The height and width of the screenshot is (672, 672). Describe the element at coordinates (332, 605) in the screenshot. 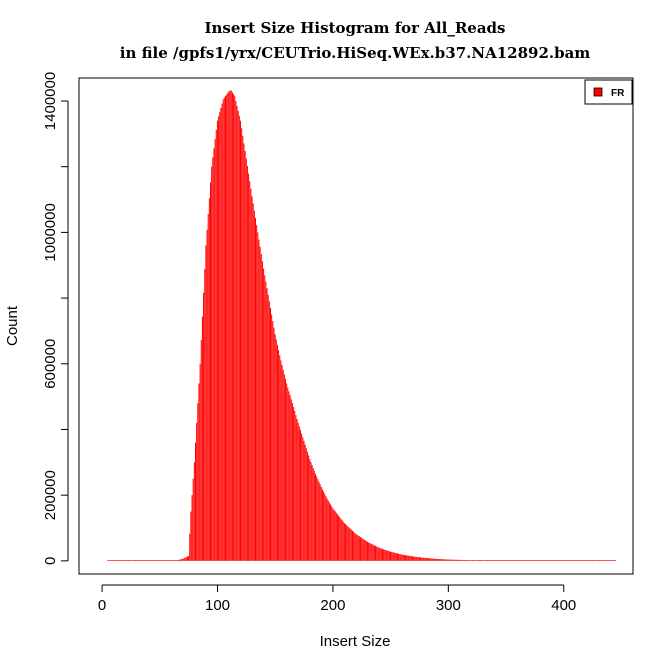

I see `x-tick-label: 200` at that location.